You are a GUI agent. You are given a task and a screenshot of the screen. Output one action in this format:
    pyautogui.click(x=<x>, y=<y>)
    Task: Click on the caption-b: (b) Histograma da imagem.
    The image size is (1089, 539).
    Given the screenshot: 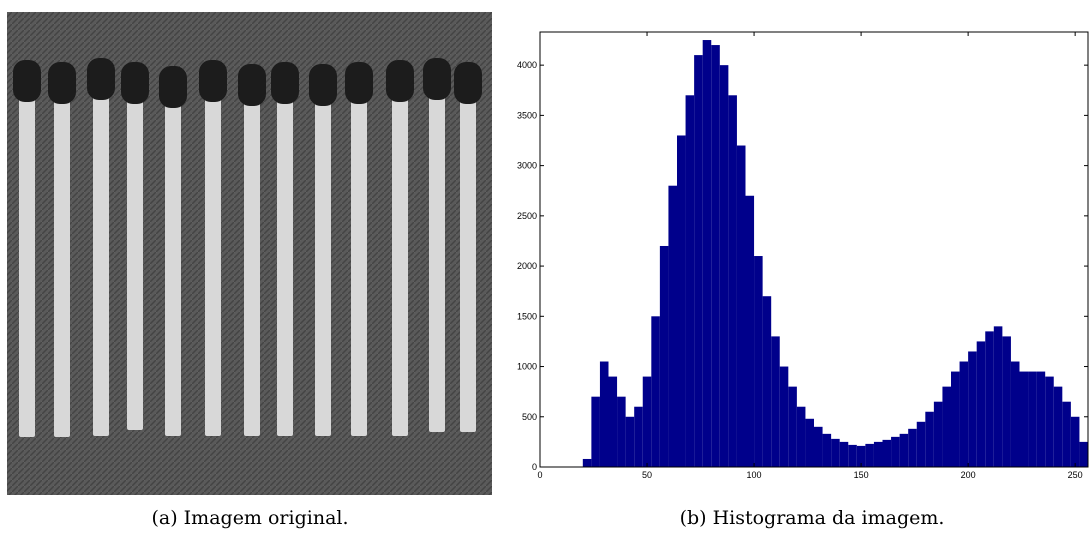 What is the action you would take?
    pyautogui.click(x=812, y=518)
    